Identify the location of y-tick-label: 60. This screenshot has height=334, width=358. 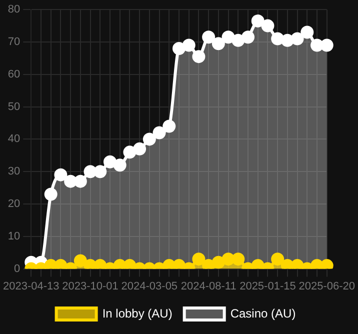
(14, 74).